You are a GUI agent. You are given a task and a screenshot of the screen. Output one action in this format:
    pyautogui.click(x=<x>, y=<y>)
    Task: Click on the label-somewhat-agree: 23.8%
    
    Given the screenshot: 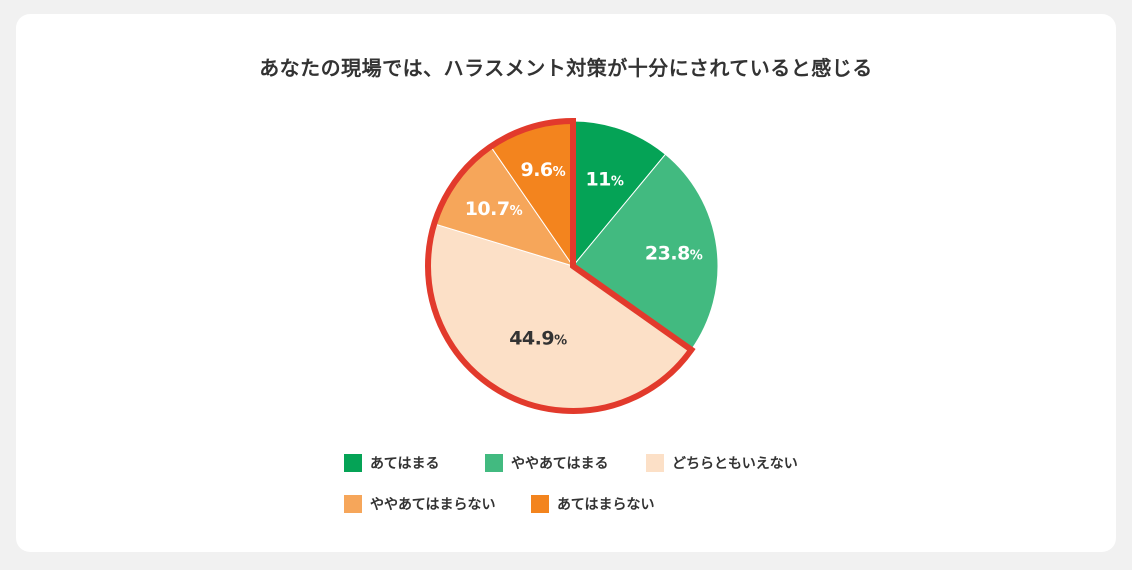 What is the action you would take?
    pyautogui.click(x=674, y=254)
    